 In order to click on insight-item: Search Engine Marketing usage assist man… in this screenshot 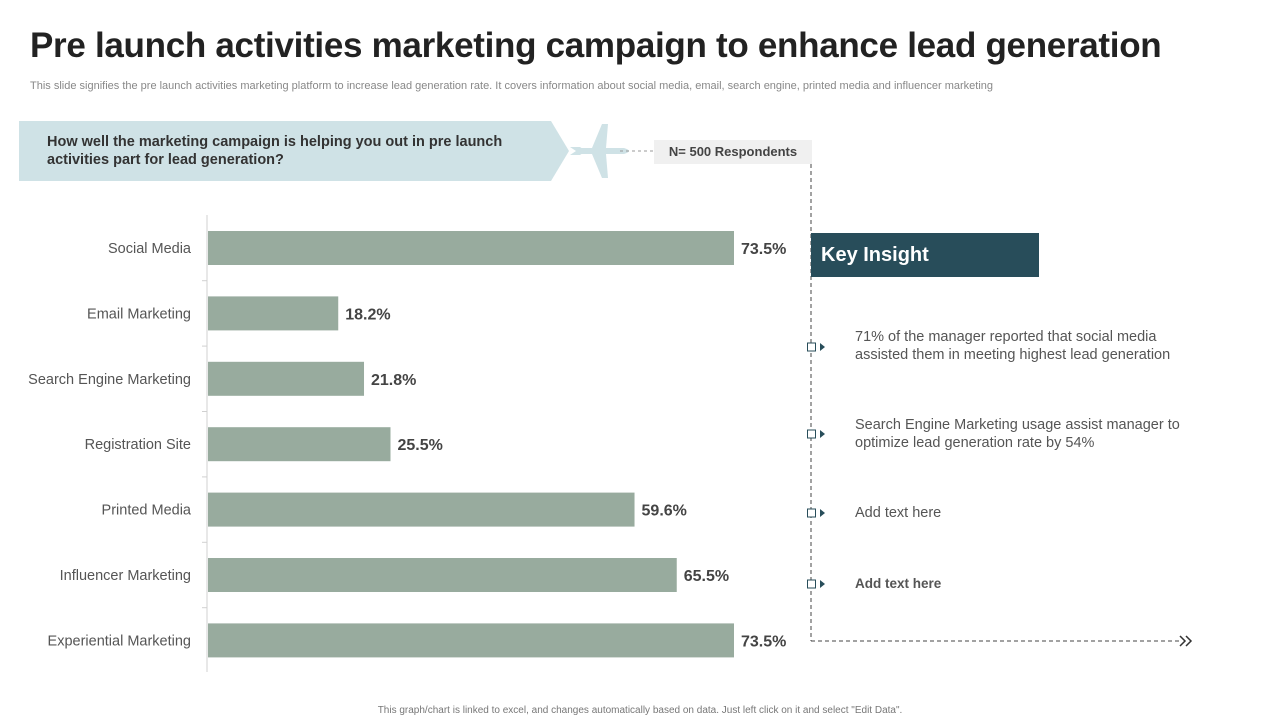, I will do `click(1017, 434)`.